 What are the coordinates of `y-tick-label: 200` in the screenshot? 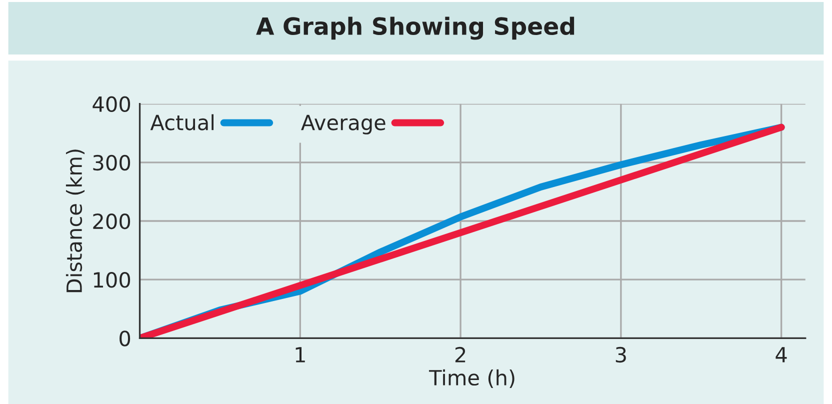 It's located at (111, 221).